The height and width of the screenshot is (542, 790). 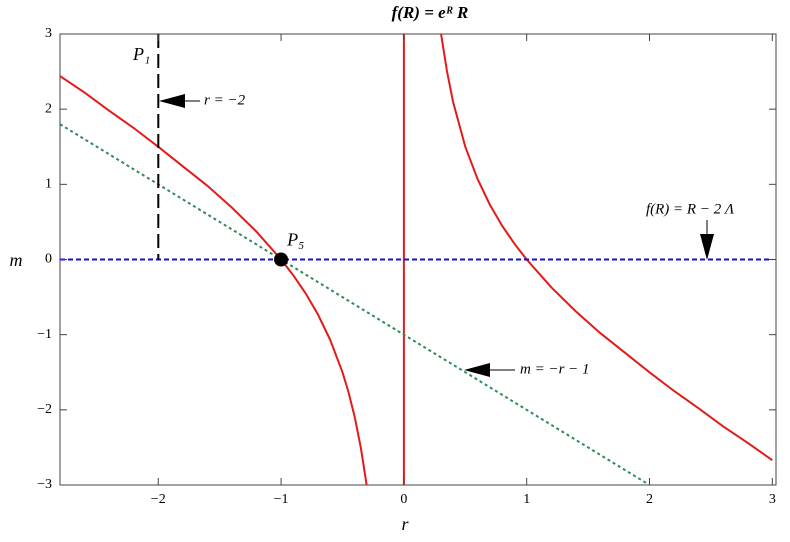 I want to click on y-tick-label: 3, so click(x=48, y=33).